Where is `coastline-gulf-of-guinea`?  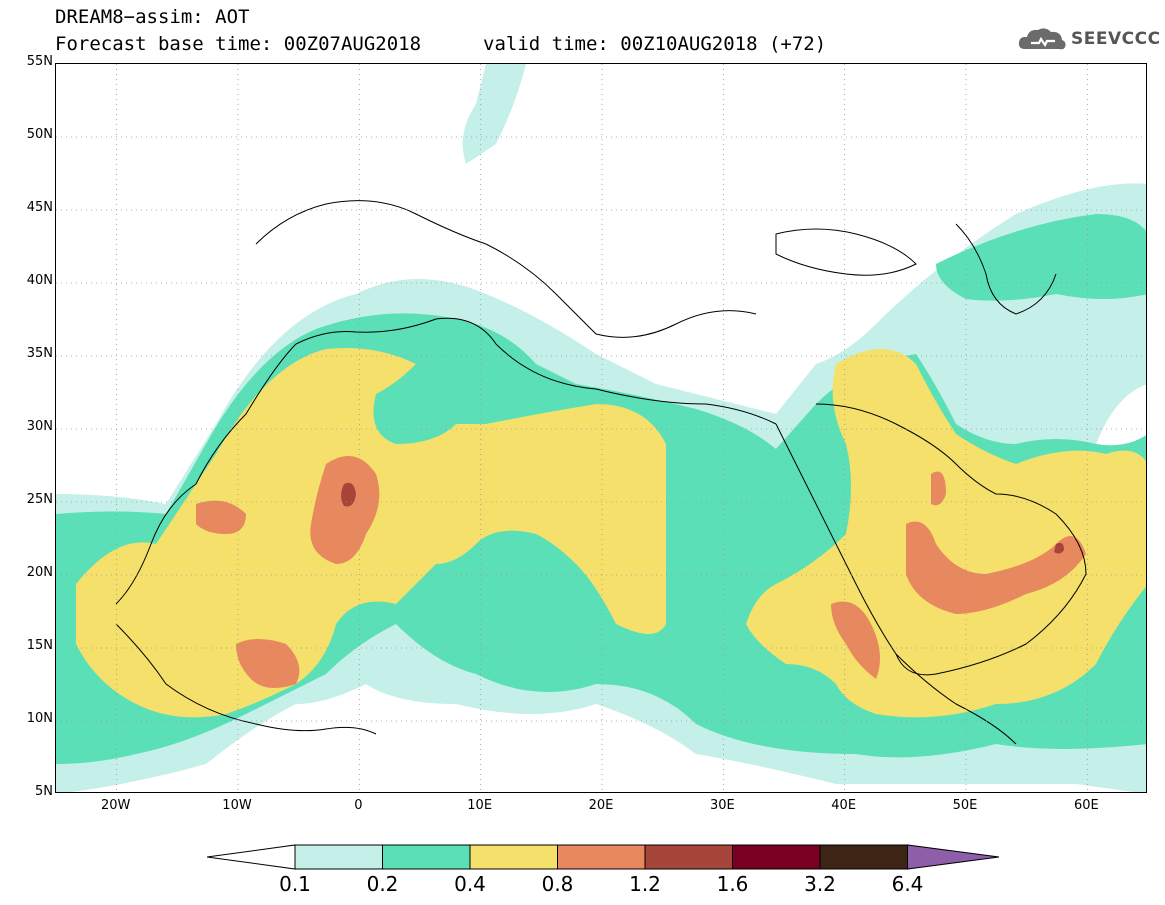 coastline-gulf-of-guinea is located at coordinates (246, 679).